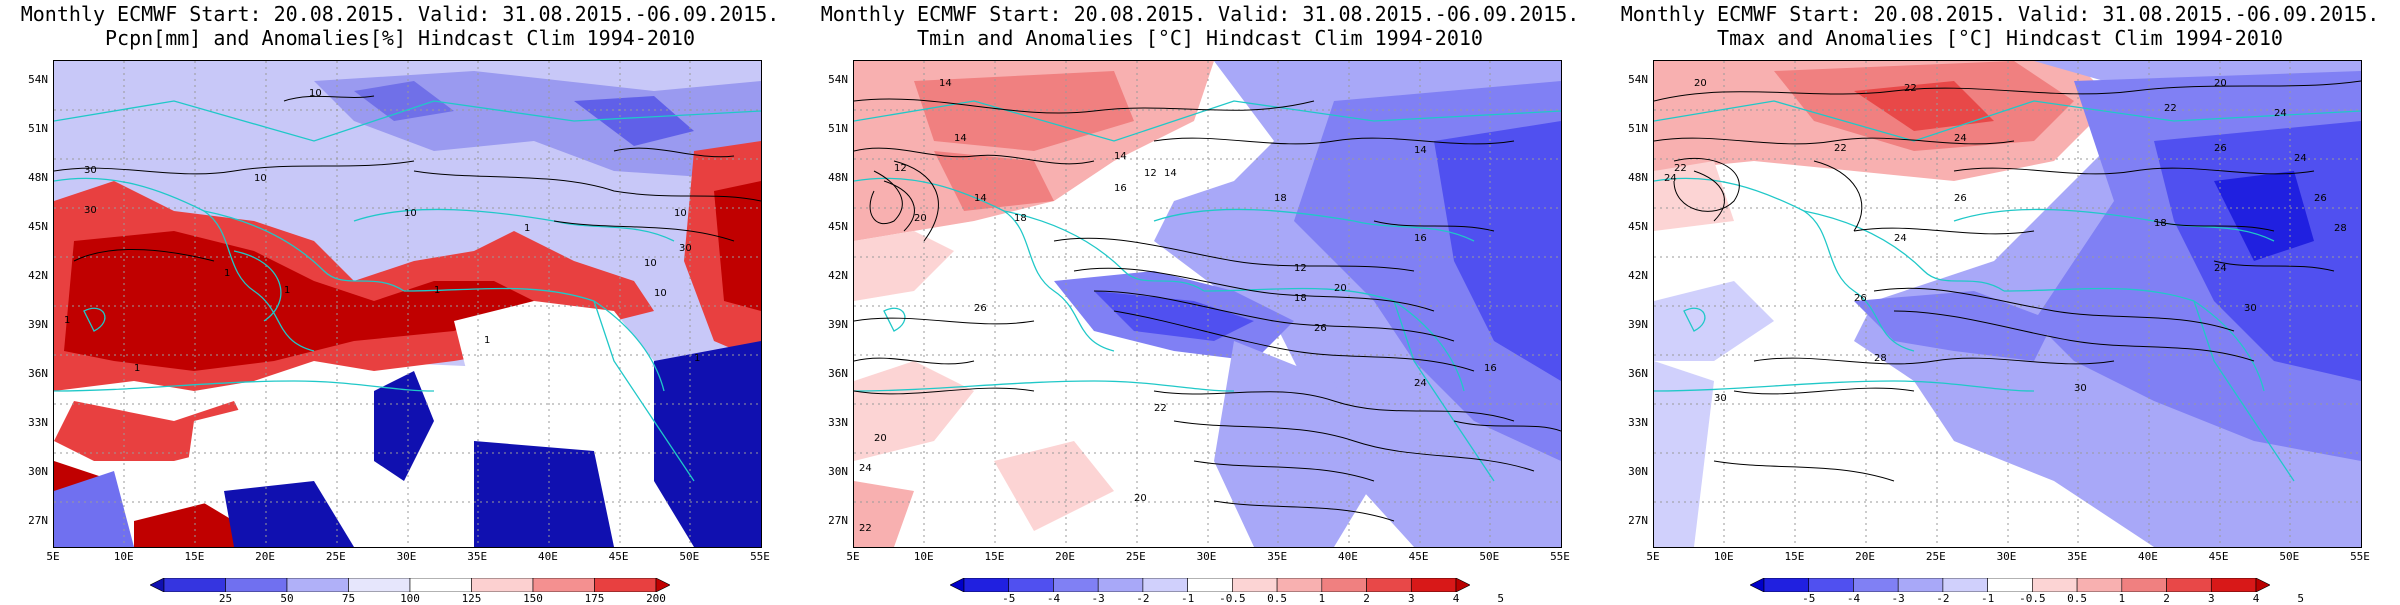 The width and height of the screenshot is (2400, 605). I want to click on lat-tick-label: 51N, so click(38, 128).